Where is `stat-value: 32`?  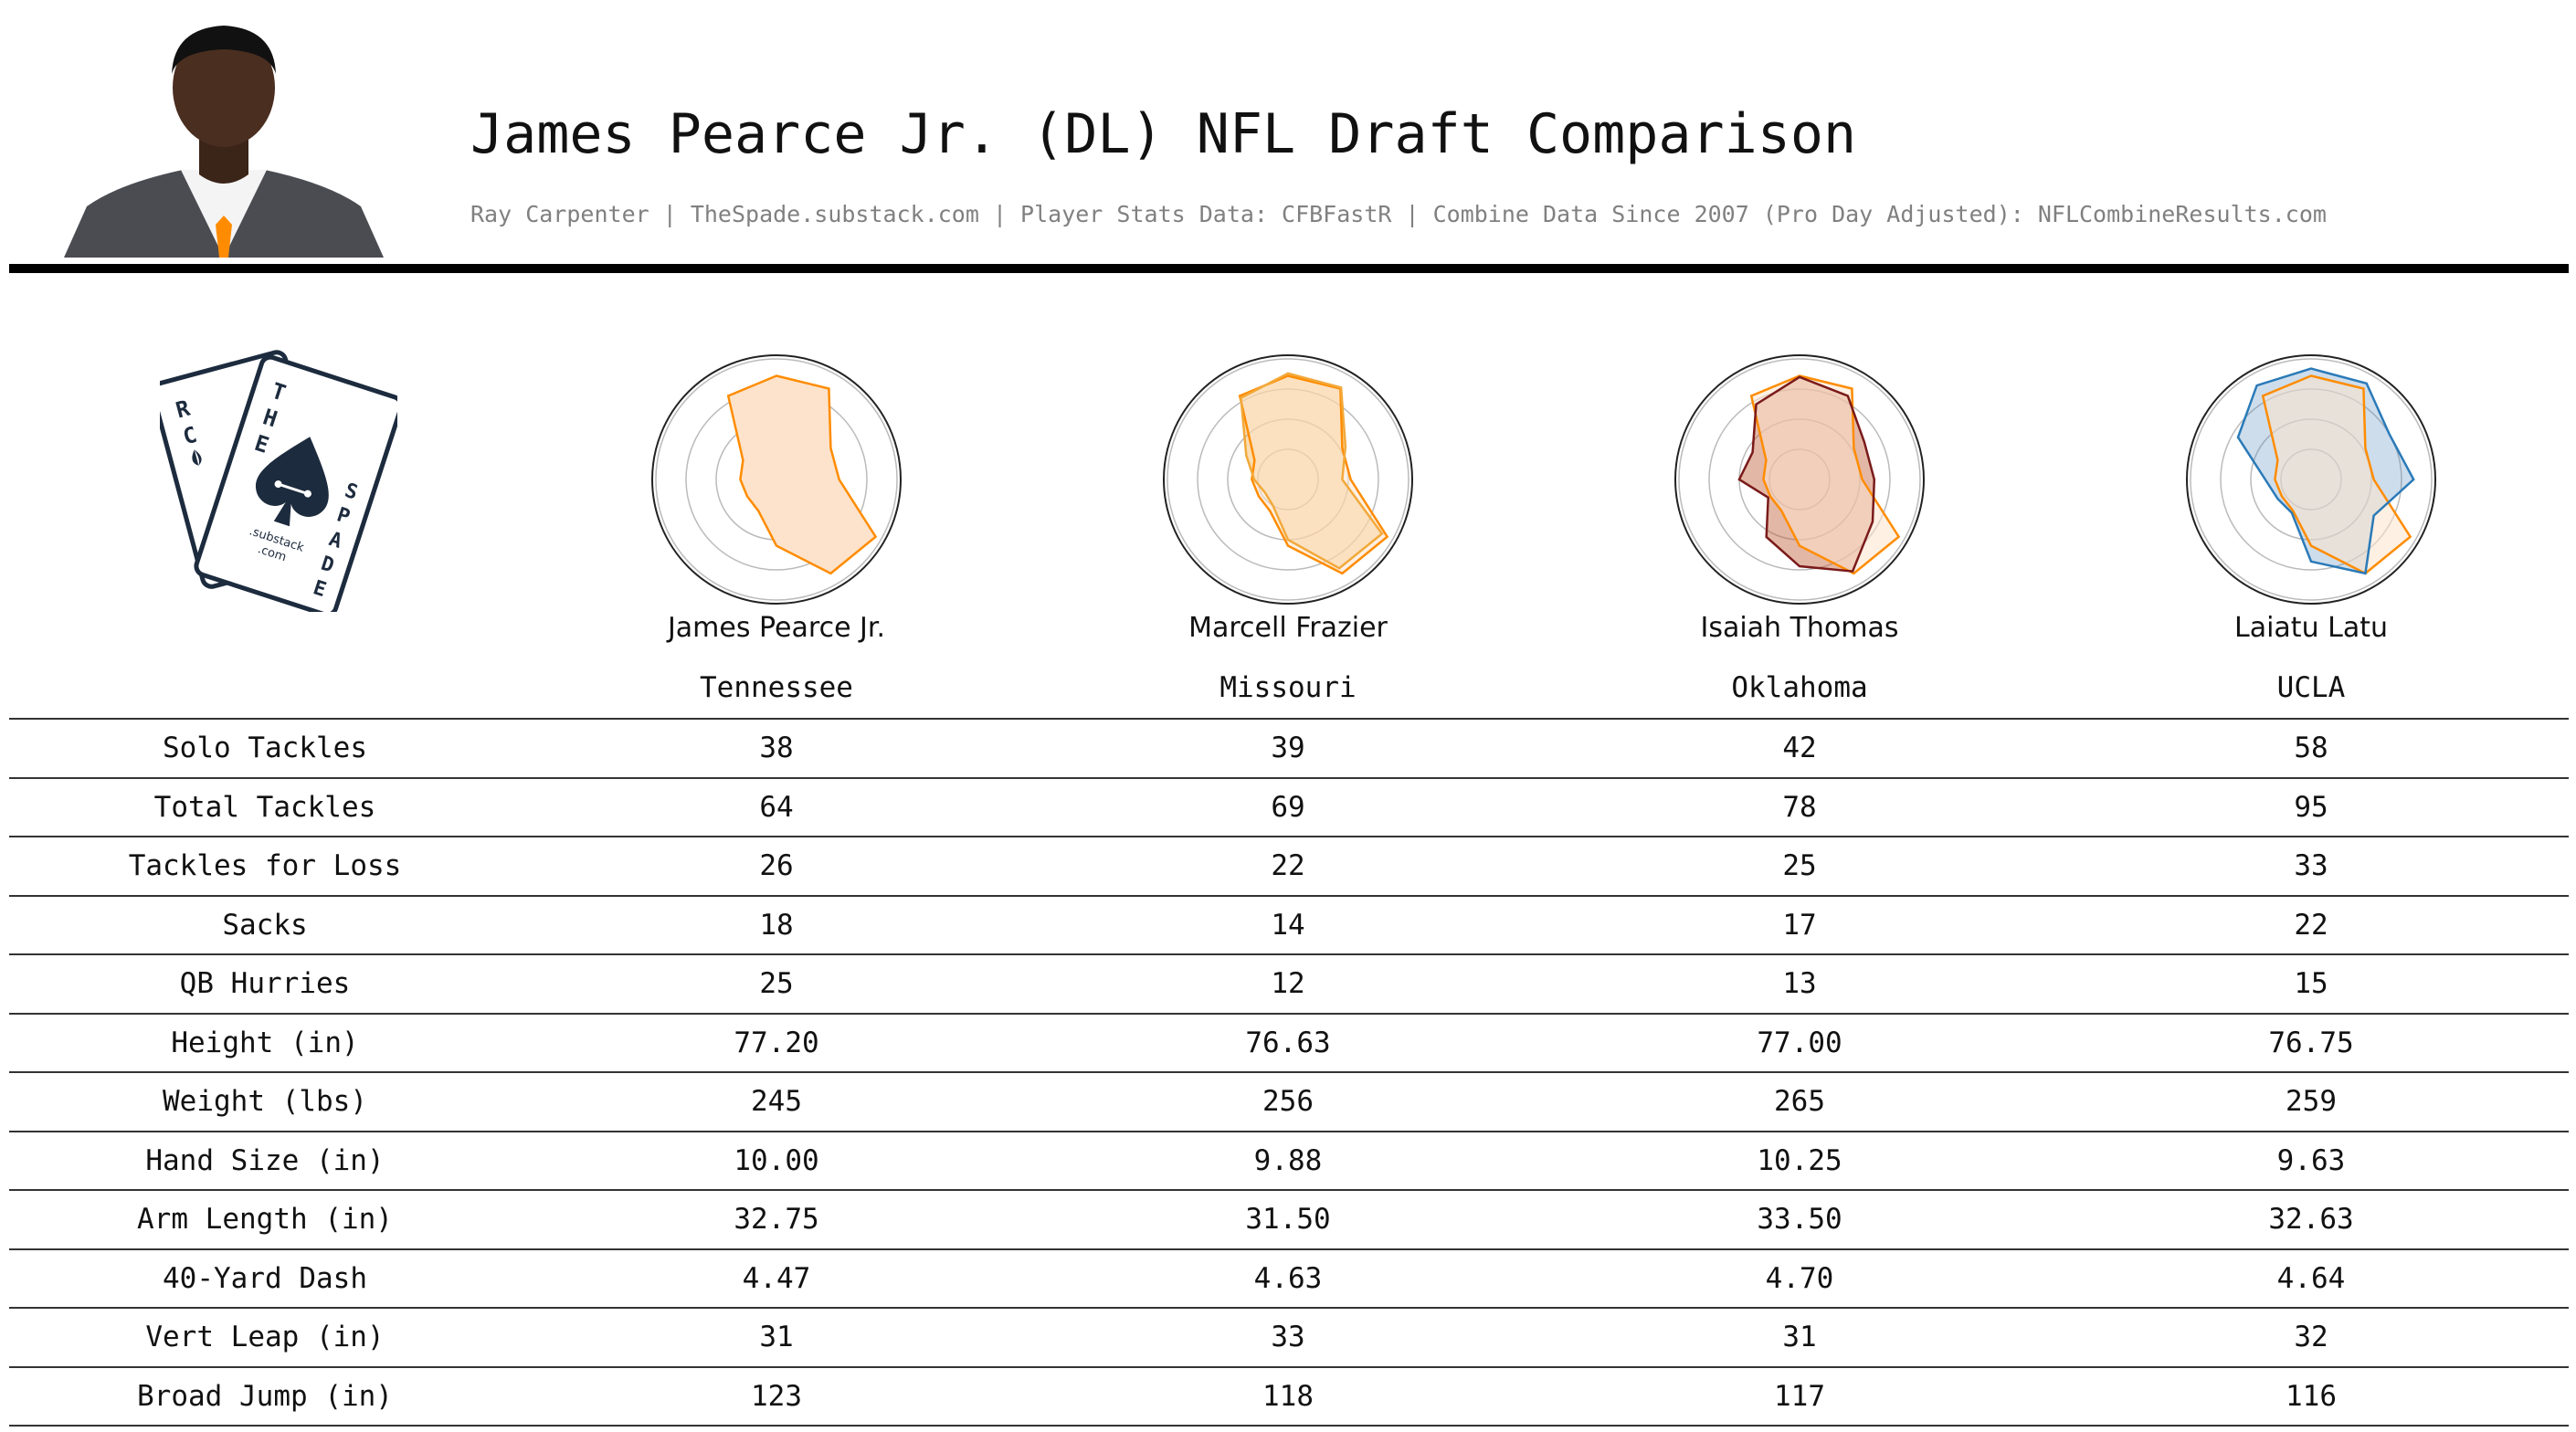
stat-value: 32 is located at coordinates (2311, 1337).